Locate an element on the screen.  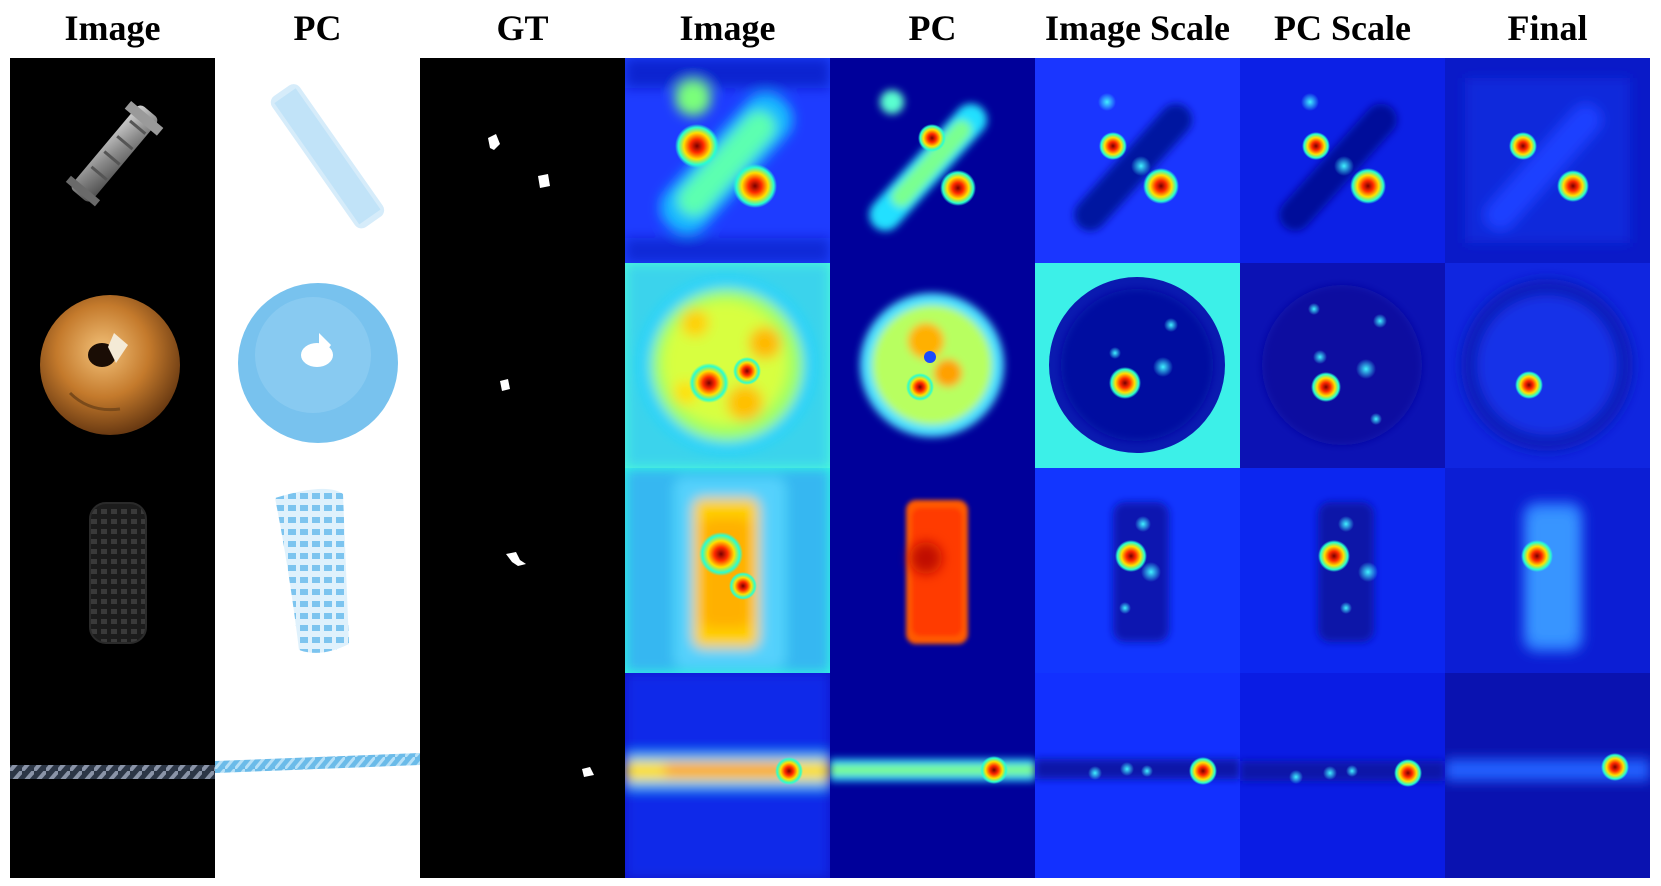
tile-rope-image-map is located at coordinates (727, 775).